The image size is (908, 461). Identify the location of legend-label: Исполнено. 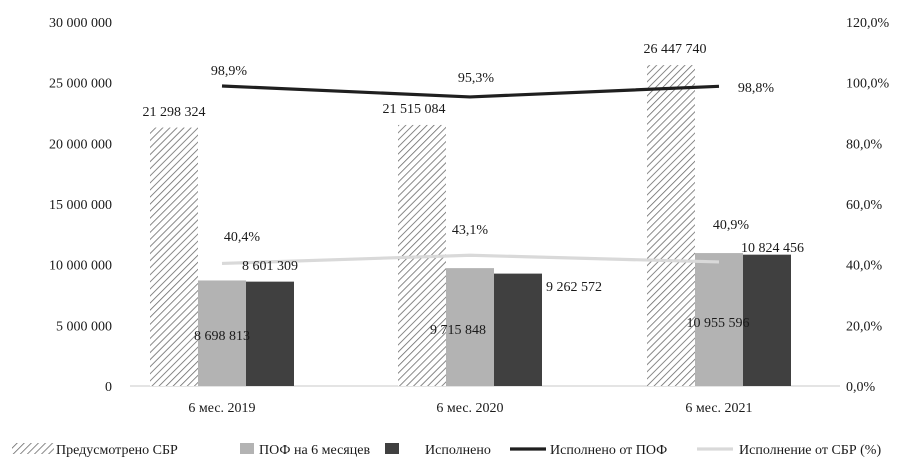
(458, 450).